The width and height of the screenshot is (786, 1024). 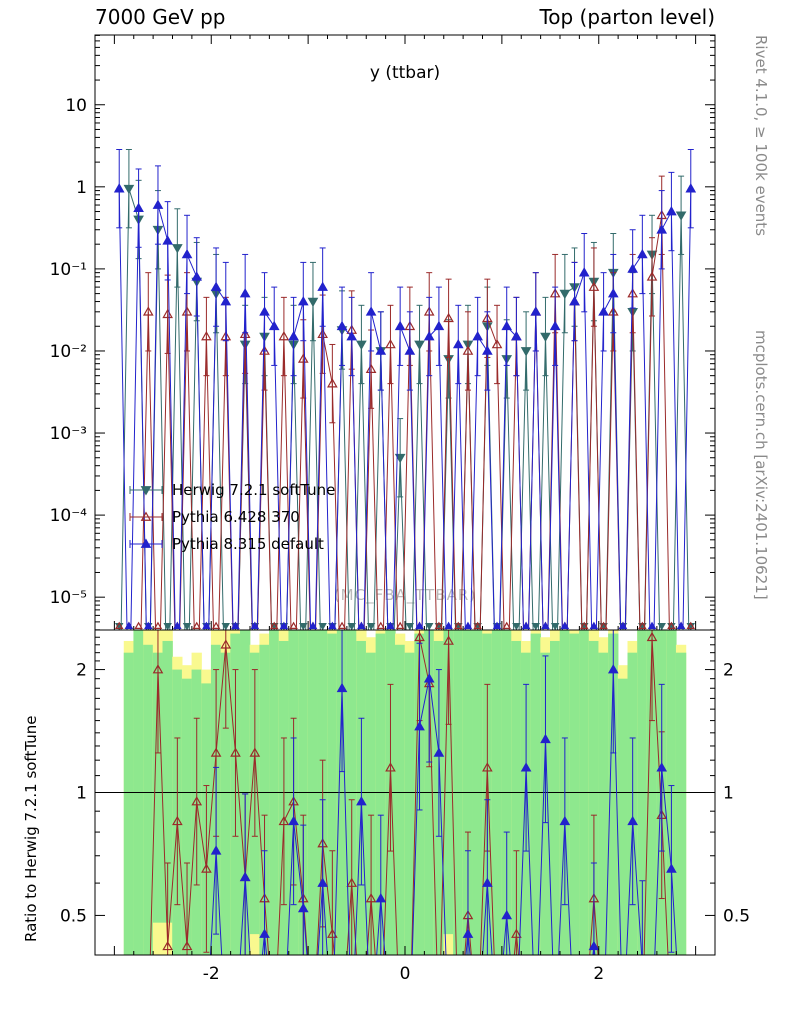 What do you see at coordinates (236, 516) in the screenshot?
I see `legend-label-pythia6: Pythia 6.428 370` at bounding box center [236, 516].